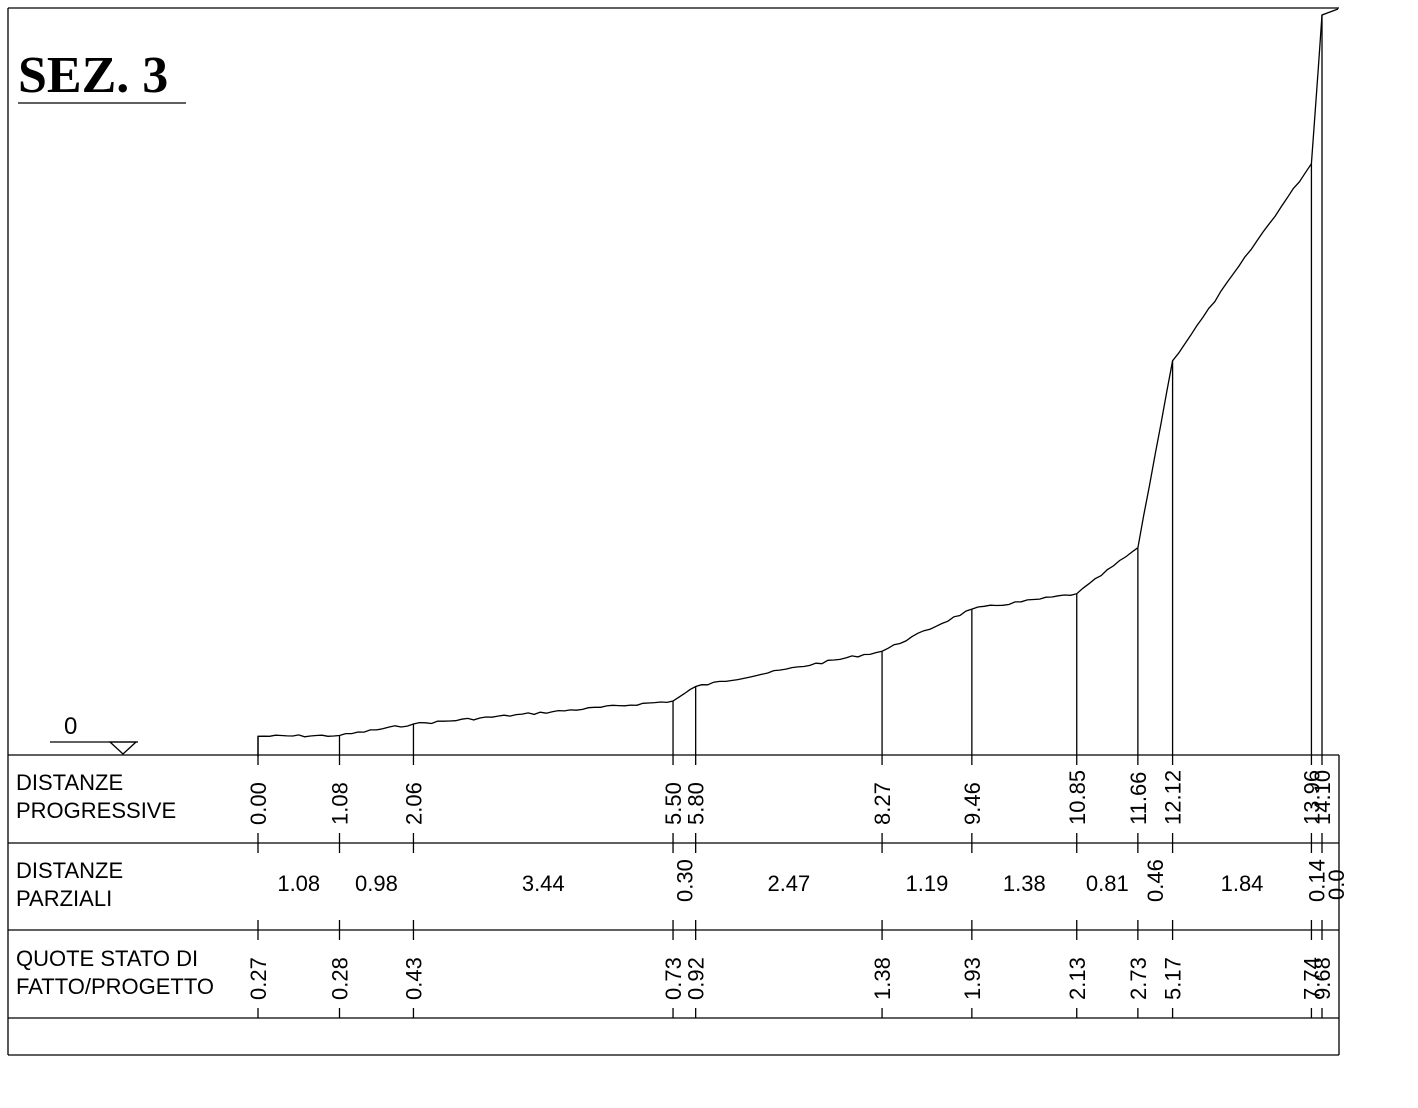  Describe the element at coordinates (882, 803) in the screenshot. I see `progressive-distance-label: 8.27` at that location.